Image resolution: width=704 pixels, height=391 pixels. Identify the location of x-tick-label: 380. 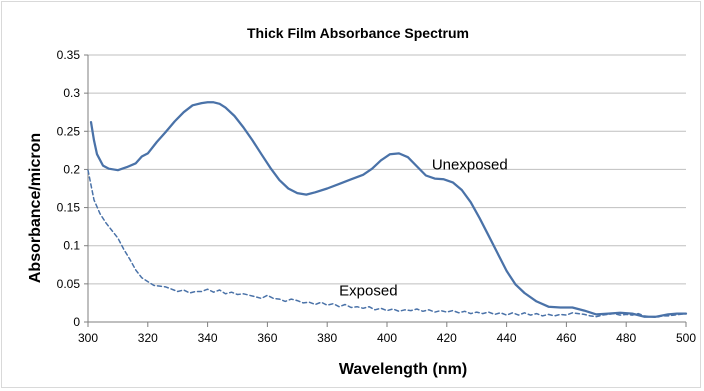
(327, 338).